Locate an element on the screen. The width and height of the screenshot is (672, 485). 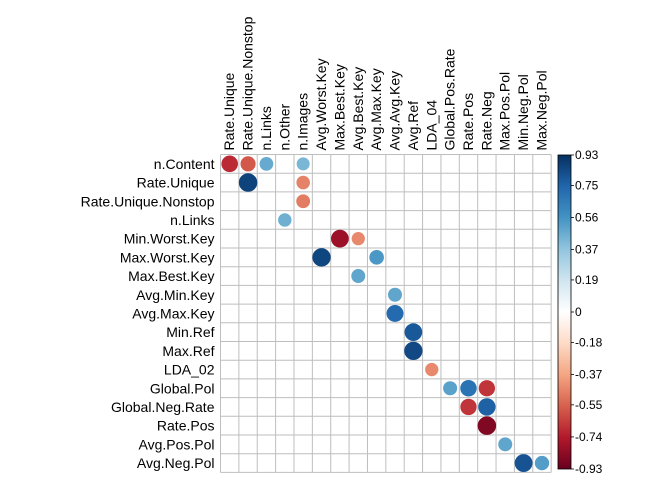
column-label: LDA_04 is located at coordinates (431, 125).